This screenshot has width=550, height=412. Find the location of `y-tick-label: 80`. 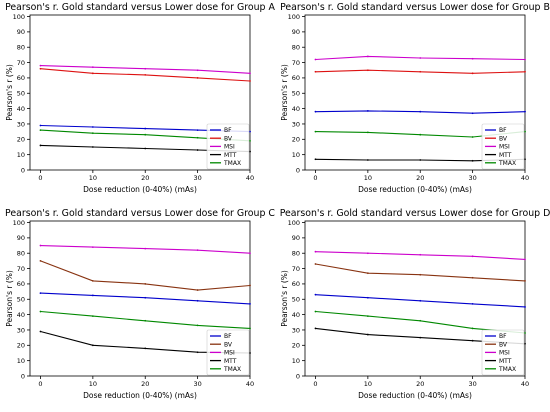

y-tick-label: 80 is located at coordinates (21, 254).